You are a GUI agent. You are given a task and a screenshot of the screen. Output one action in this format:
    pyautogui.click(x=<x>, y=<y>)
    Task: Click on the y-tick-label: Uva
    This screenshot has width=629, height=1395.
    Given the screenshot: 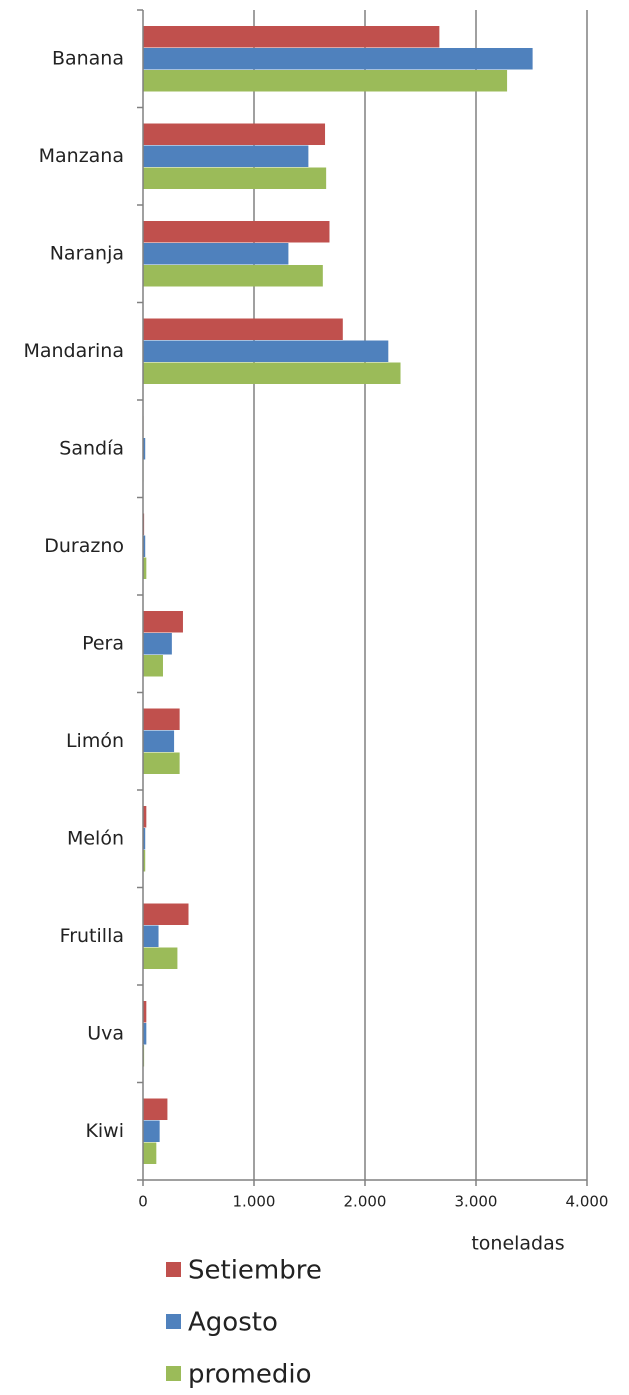 What is the action you would take?
    pyautogui.click(x=105, y=1033)
    